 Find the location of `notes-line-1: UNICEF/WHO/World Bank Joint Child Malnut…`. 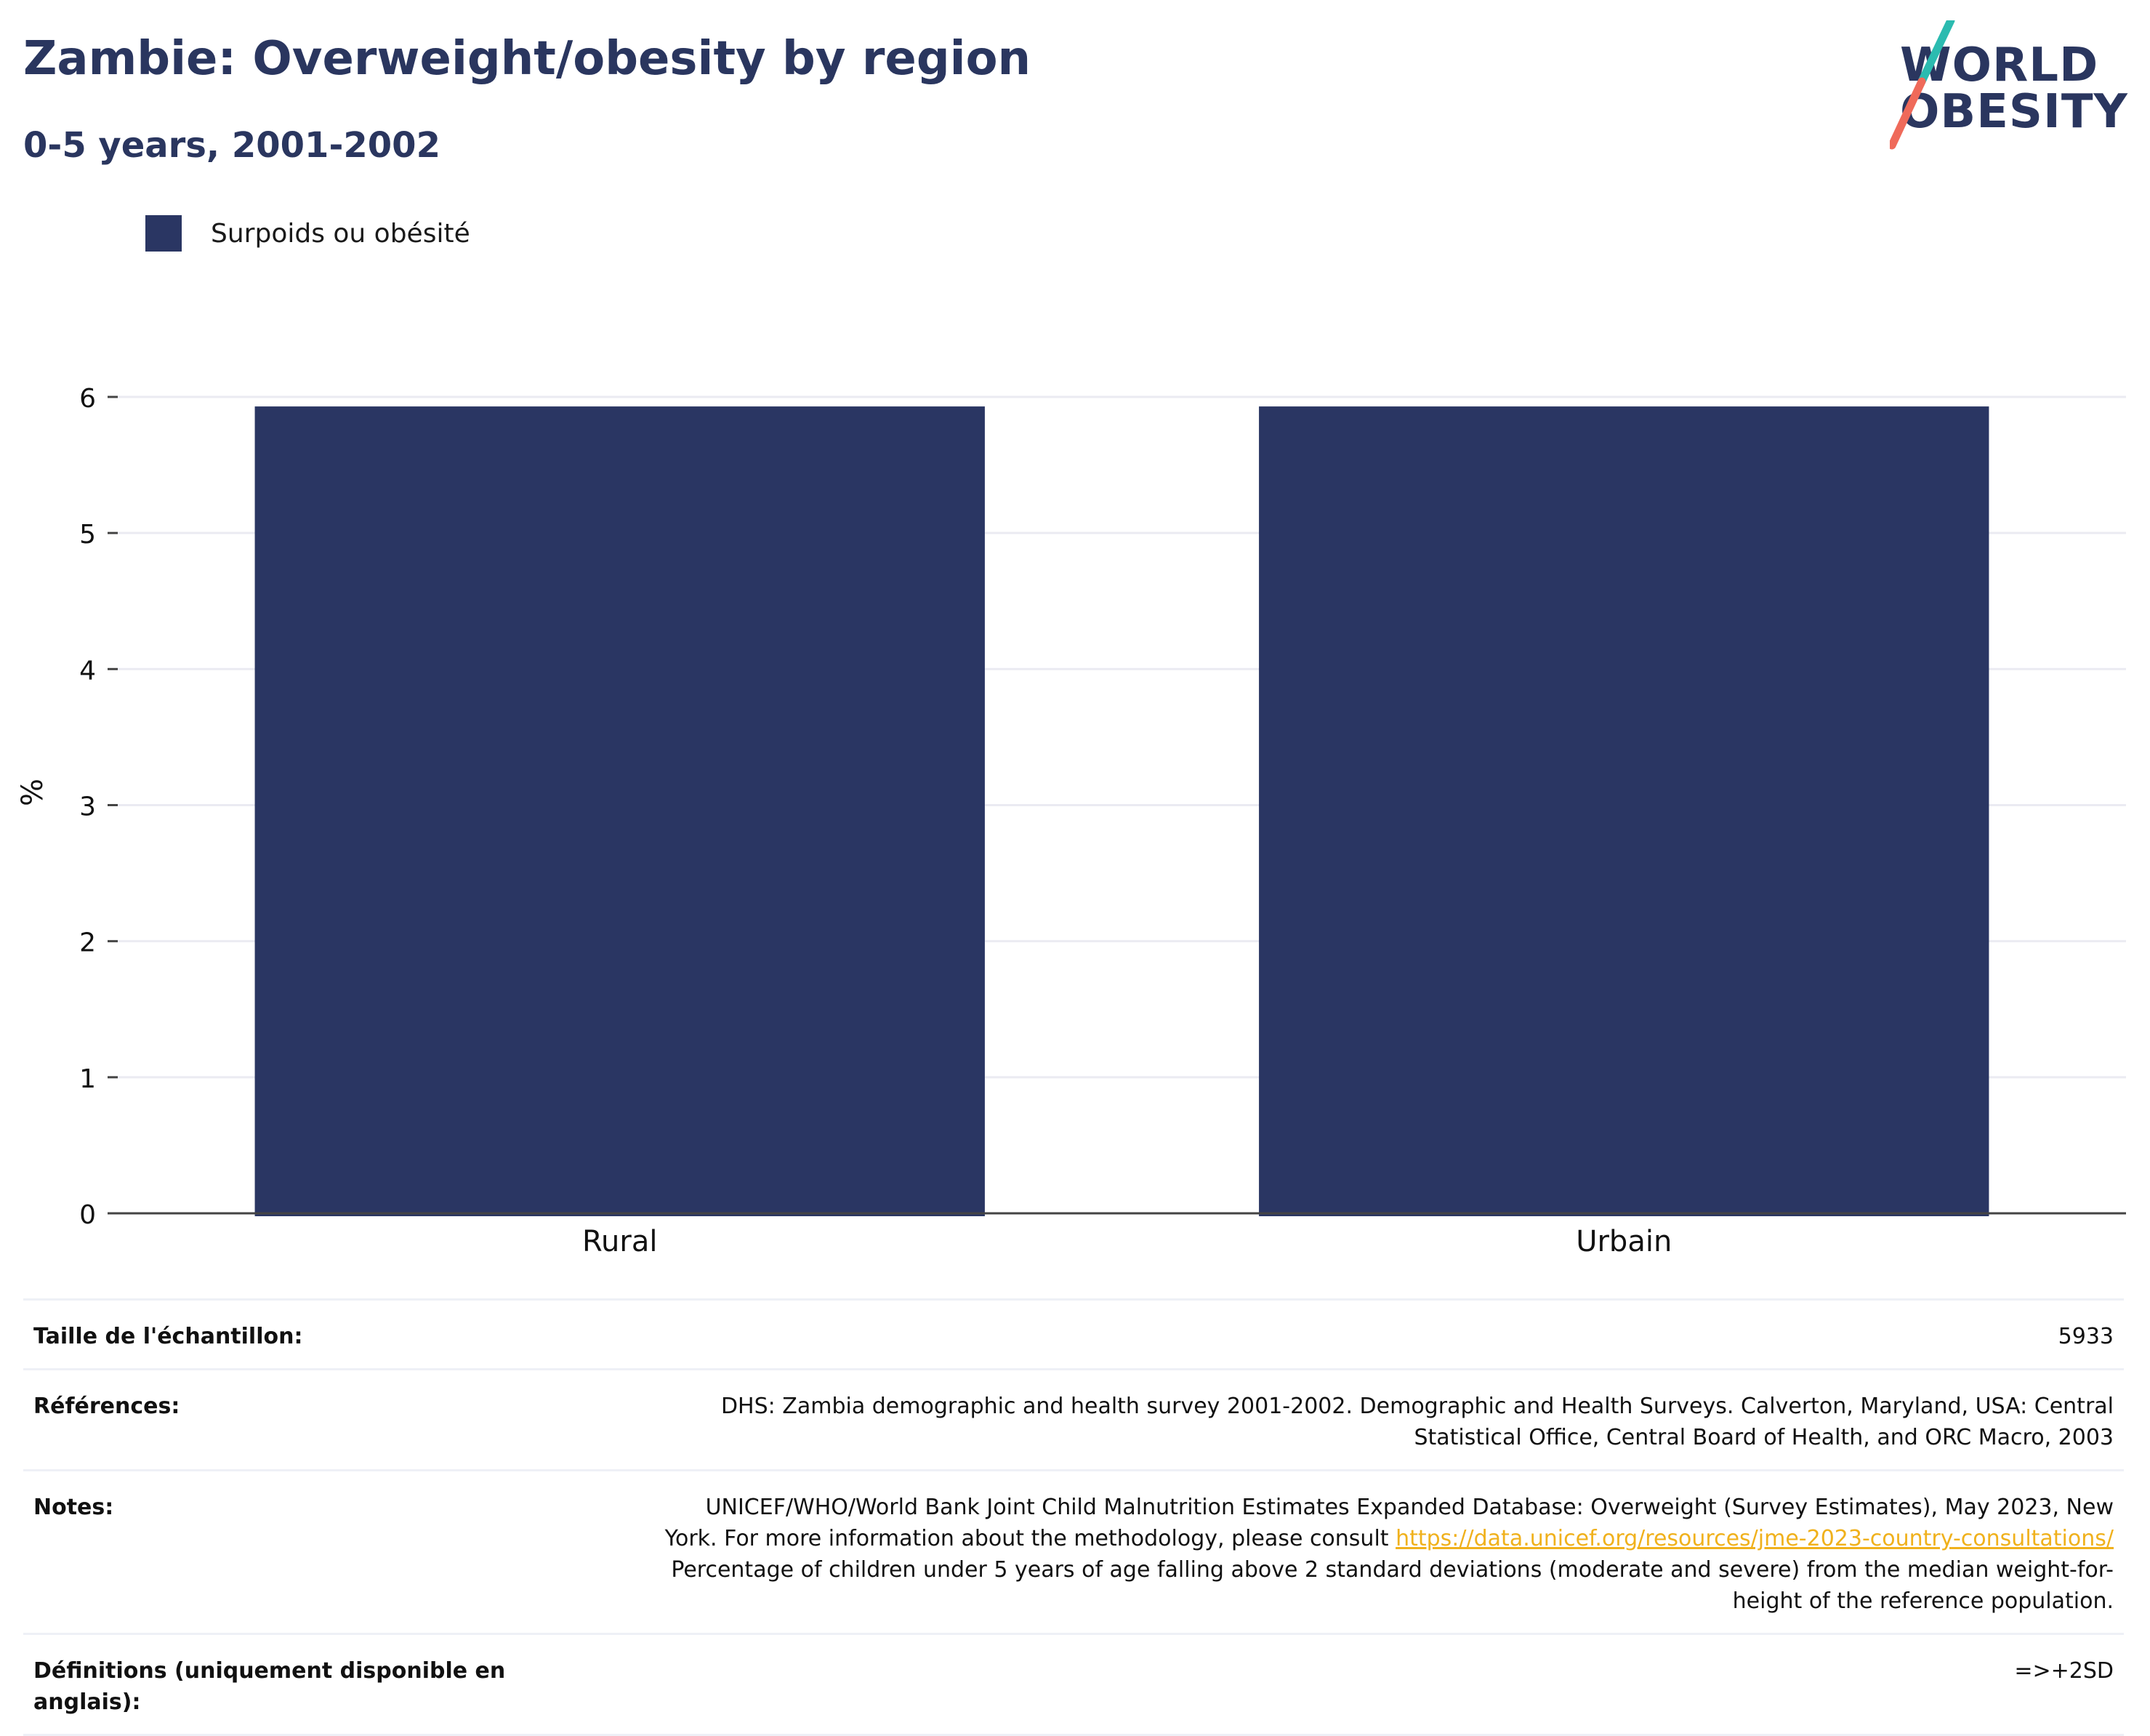

notes-line-1: UNICEF/WHO/World Bank Joint Child Malnut… is located at coordinates (1409, 1507).